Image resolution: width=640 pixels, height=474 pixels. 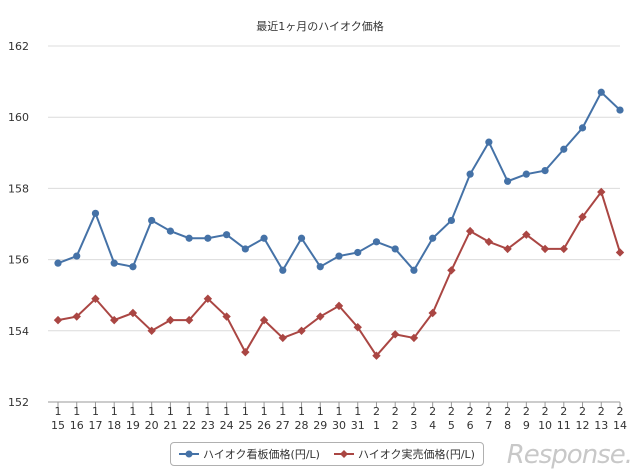 What do you see at coordinates (189, 454) in the screenshot?
I see `legend-swatch` at bounding box center [189, 454].